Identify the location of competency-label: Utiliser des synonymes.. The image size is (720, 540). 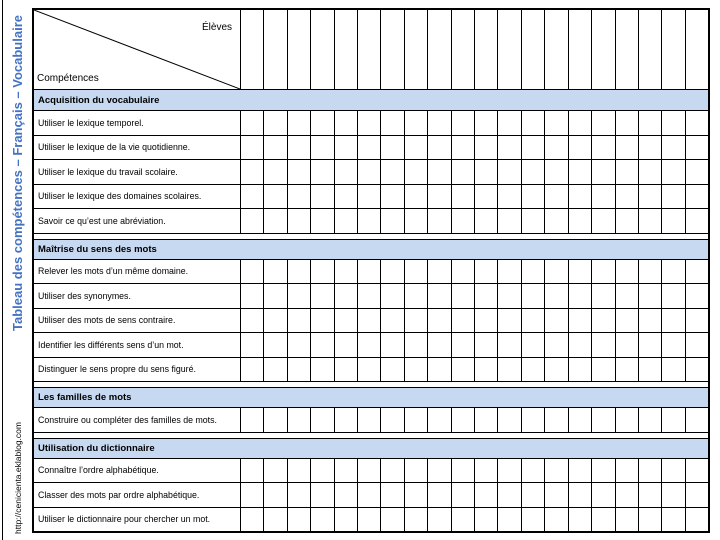
(137, 296).